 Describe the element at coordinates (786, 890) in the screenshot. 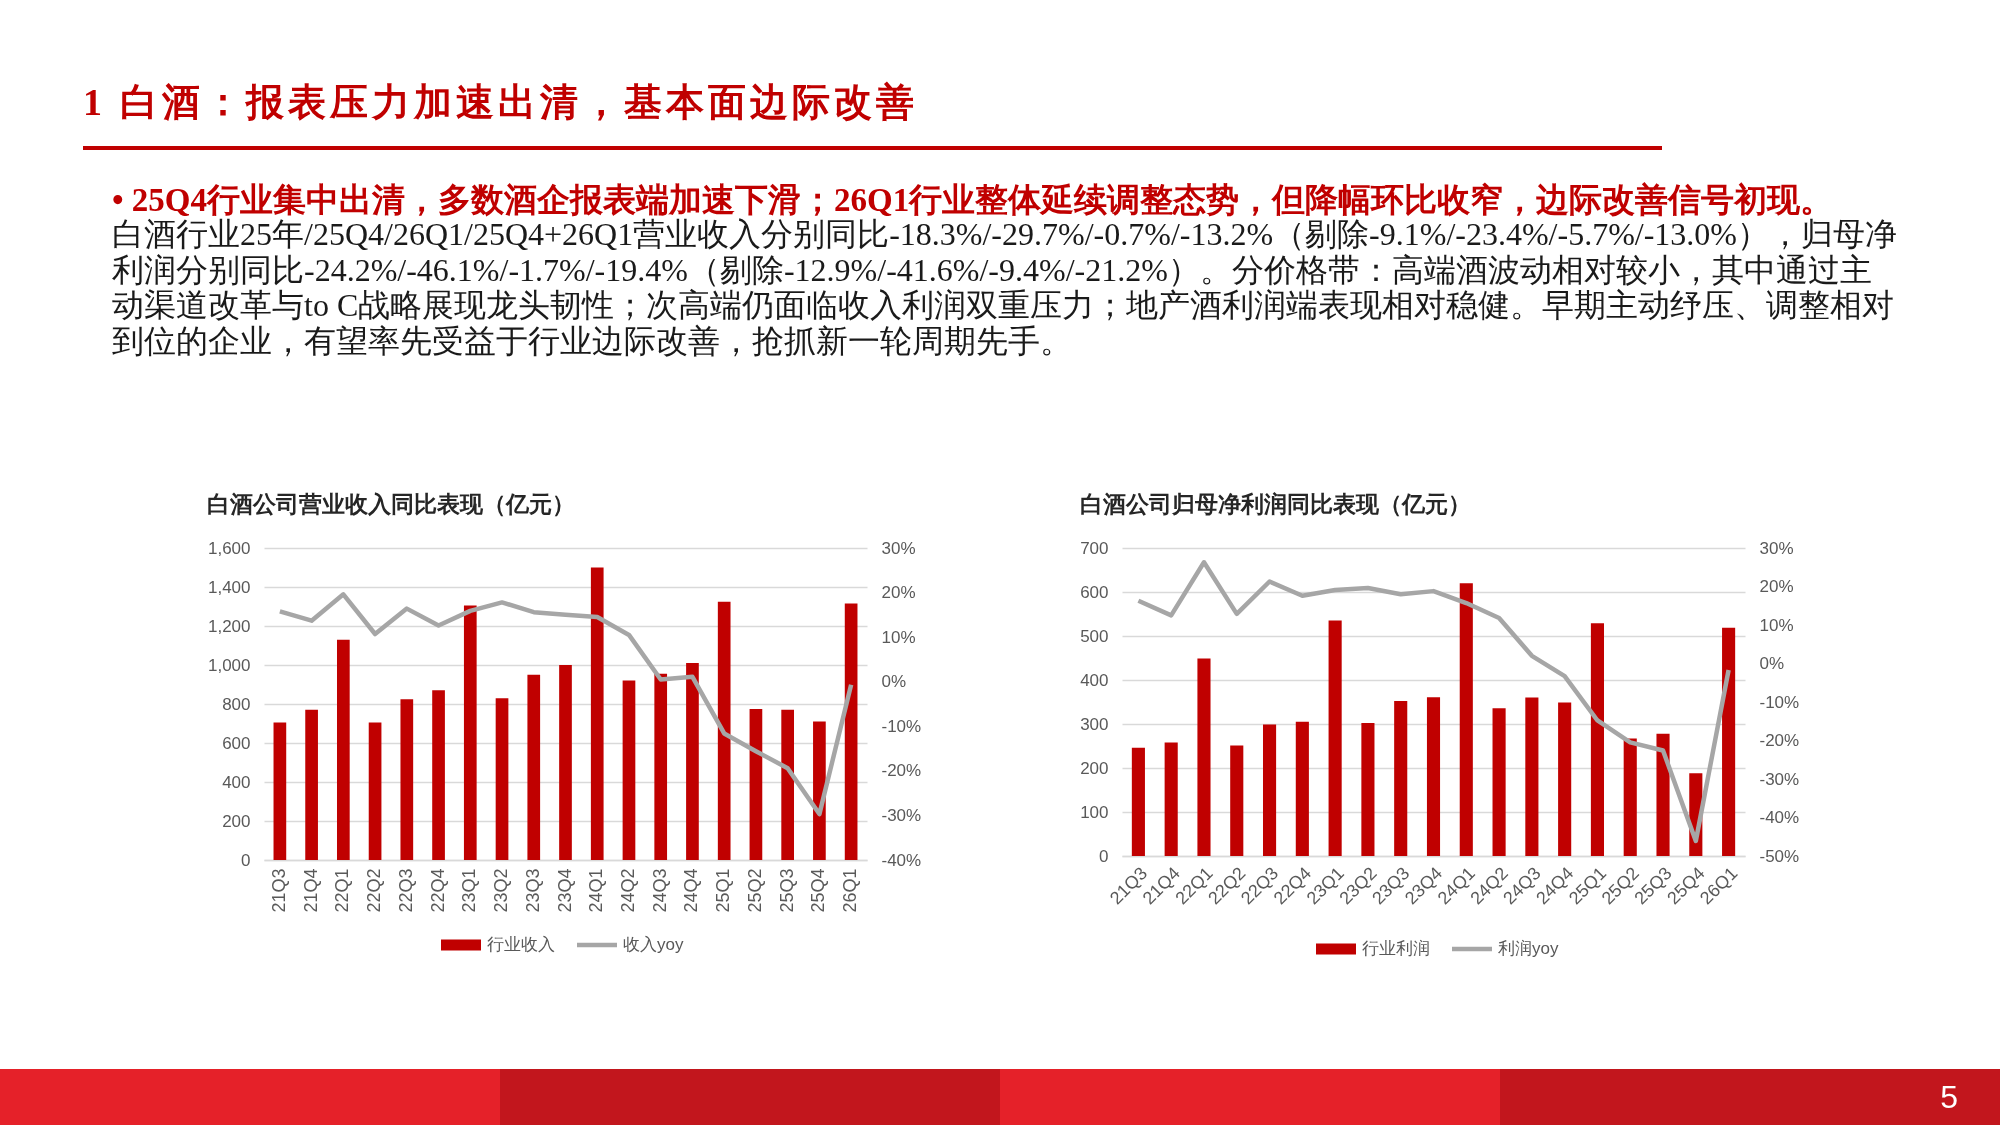

I see `x-tick-label: 25Q3` at that location.